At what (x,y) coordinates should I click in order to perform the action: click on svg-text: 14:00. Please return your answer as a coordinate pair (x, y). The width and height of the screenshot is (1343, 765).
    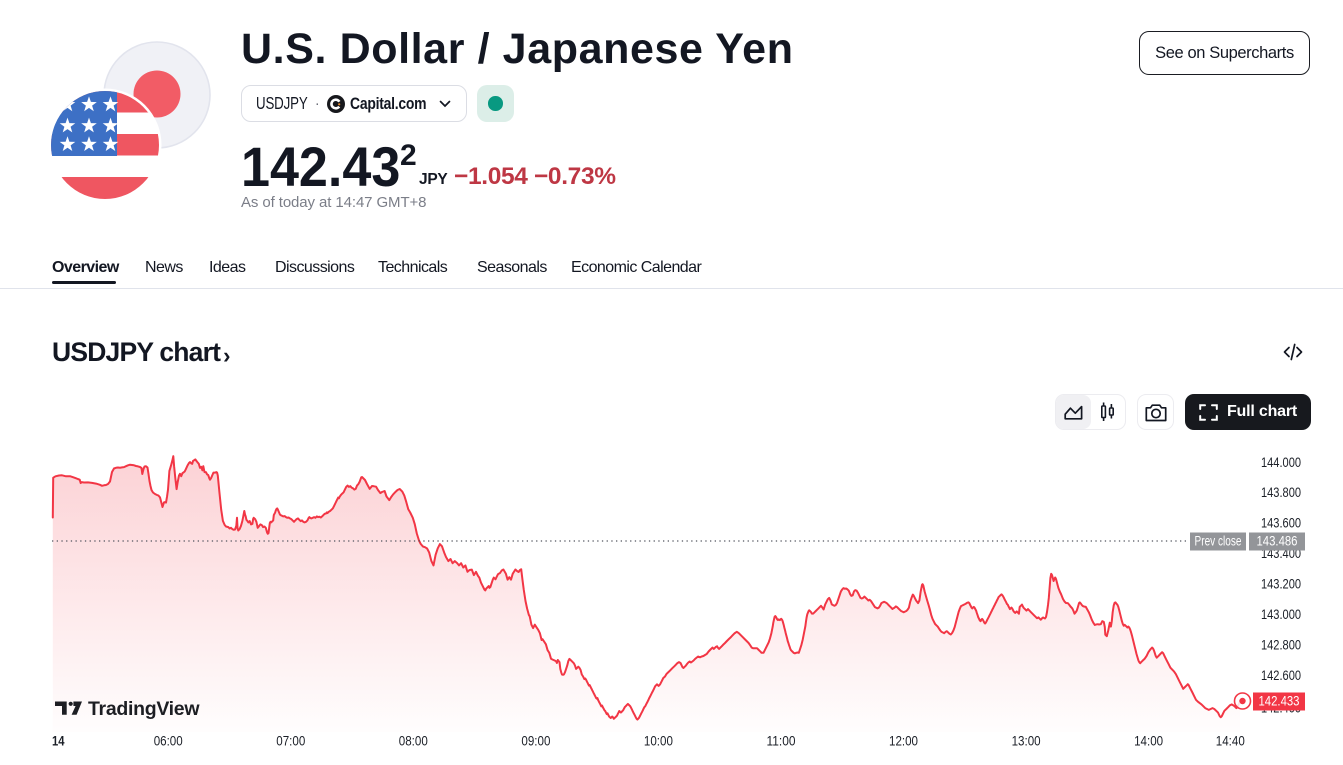
    Looking at the image, I should click on (1148, 741).